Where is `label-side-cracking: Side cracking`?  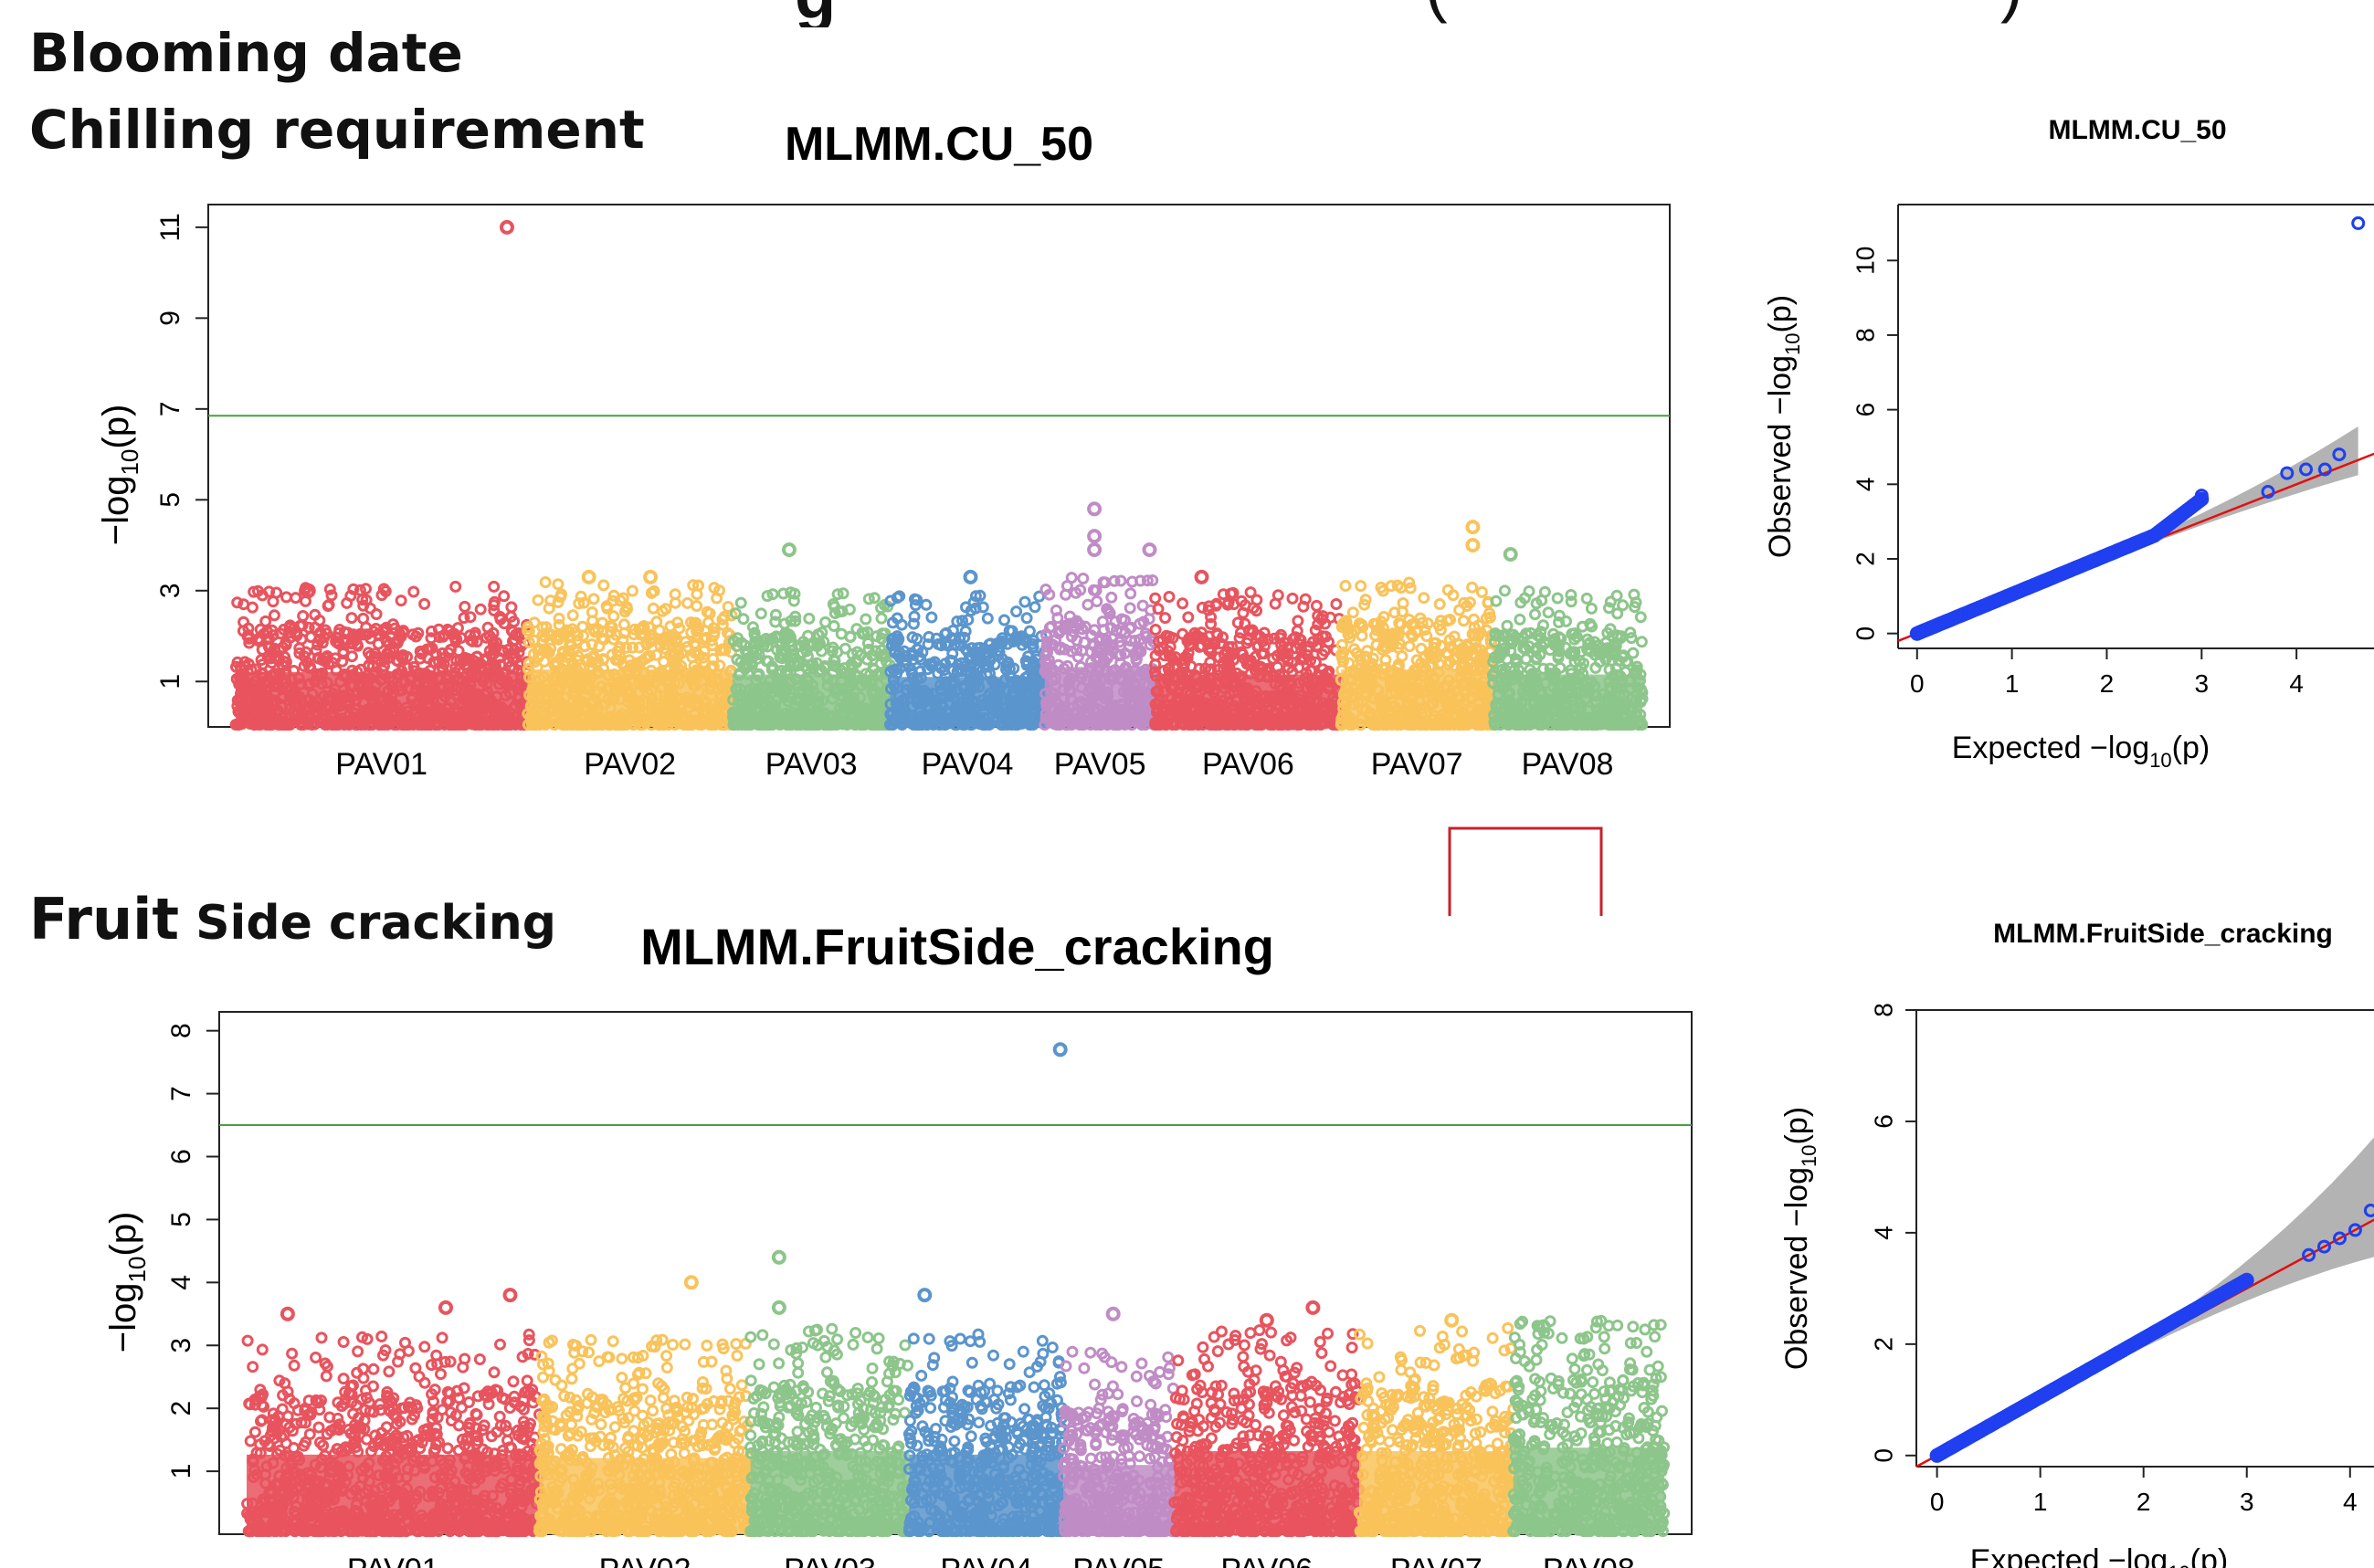
label-side-cracking: Side cracking is located at coordinates (368, 923).